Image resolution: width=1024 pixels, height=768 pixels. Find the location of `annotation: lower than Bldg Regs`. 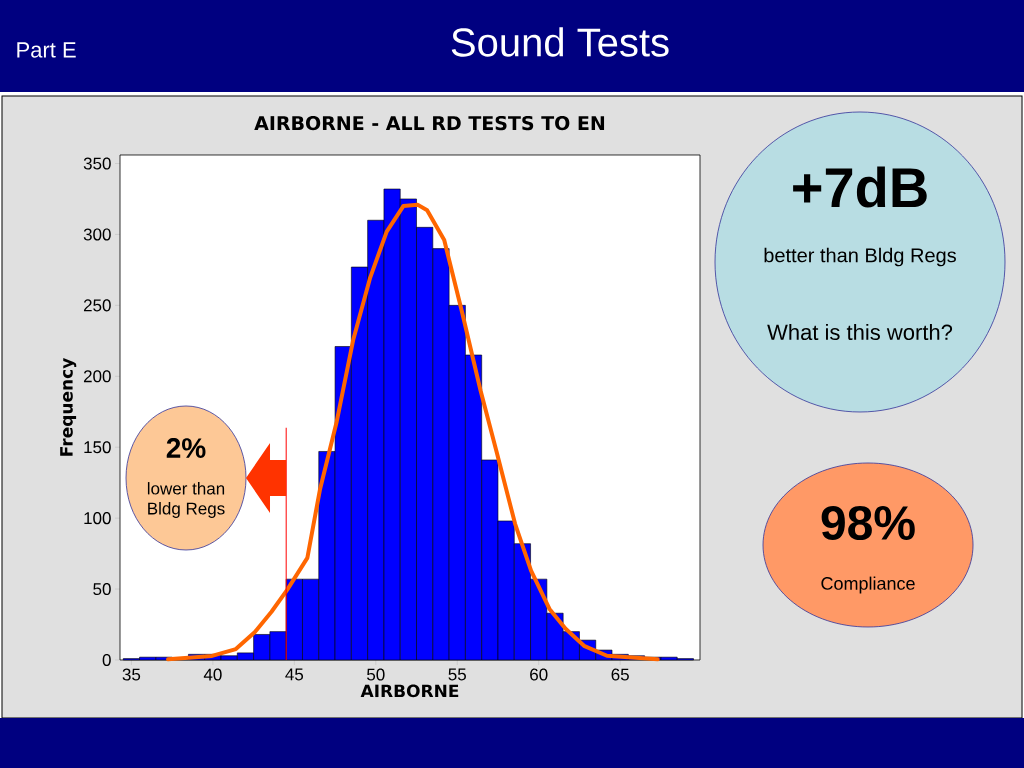

annotation: lower than Bldg Regs is located at coordinates (186, 500).